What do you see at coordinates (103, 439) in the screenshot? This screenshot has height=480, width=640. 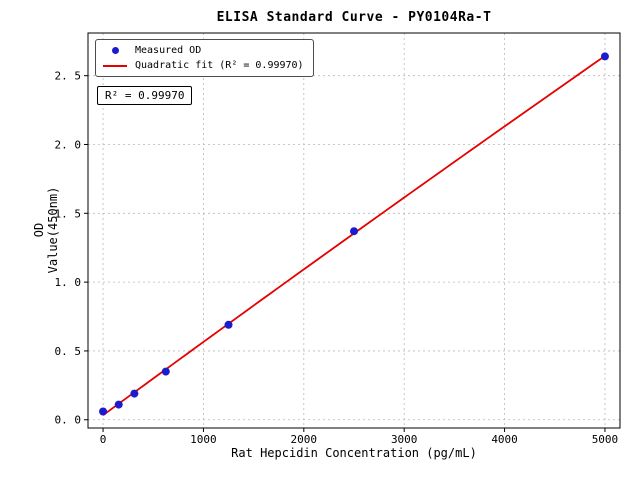 I see `svg-text: 0` at bounding box center [103, 439].